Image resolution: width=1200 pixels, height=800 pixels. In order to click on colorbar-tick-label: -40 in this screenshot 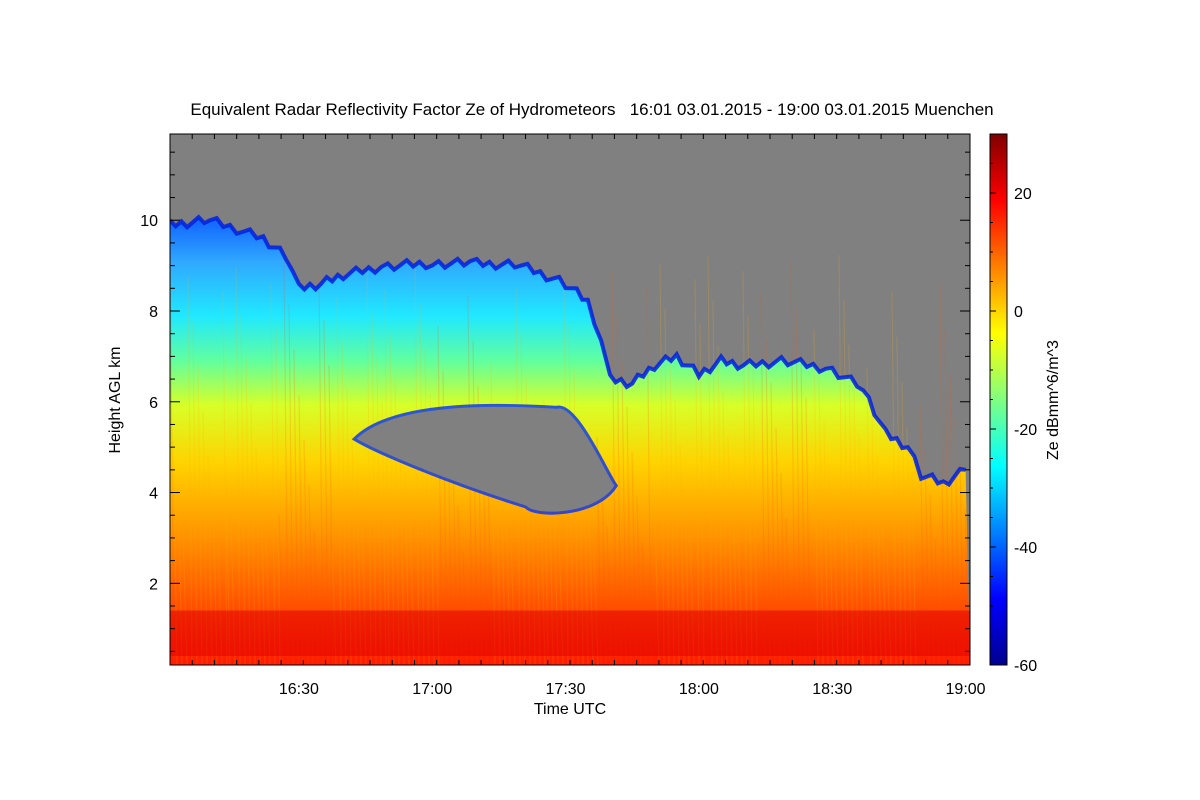, I will do `click(1025, 548)`.